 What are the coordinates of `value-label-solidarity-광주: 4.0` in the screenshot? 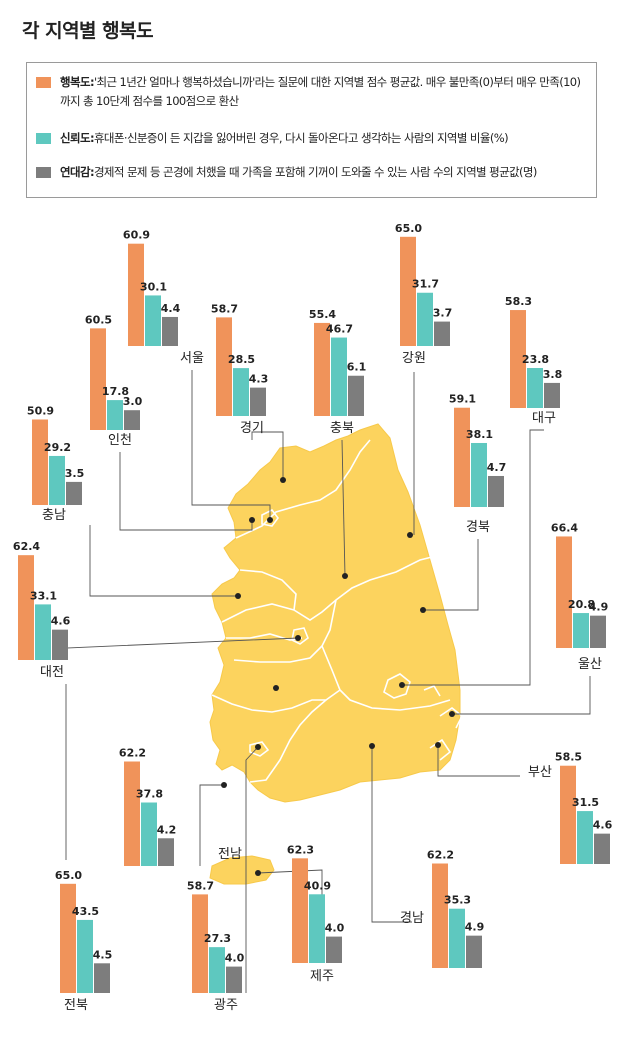 It's located at (235, 958).